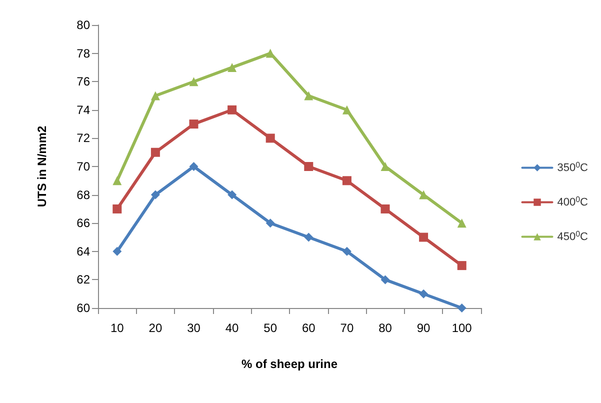 The height and width of the screenshot is (403, 601). Describe the element at coordinates (309, 328) in the screenshot. I see `x-tick-label: 60` at that location.